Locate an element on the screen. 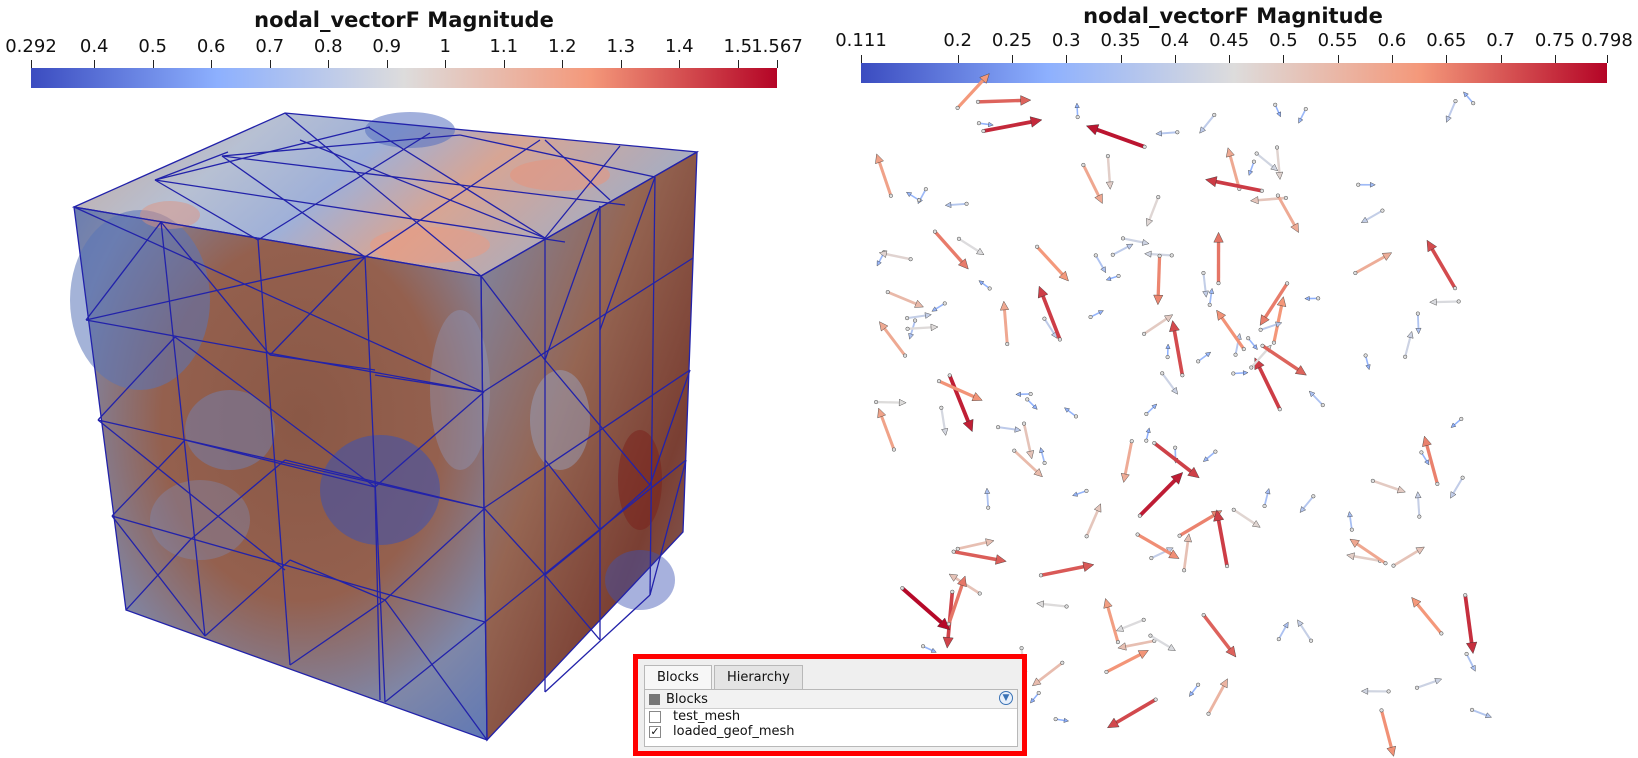 The height and width of the screenshot is (758, 1638). right-colorbar is located at coordinates (1234, 73).